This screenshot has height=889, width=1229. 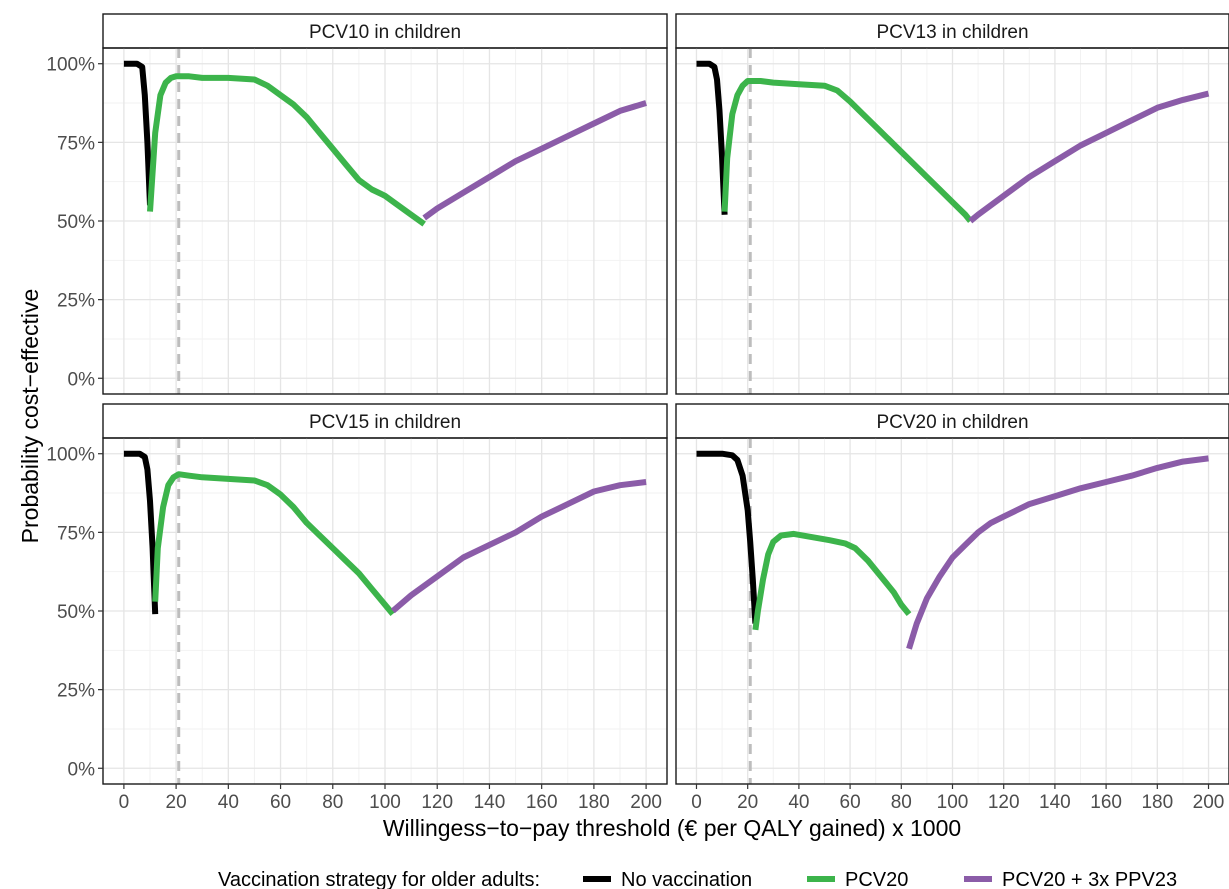 I want to click on legend-title: Vaccination strategy for older adults:, so click(x=379, y=879).